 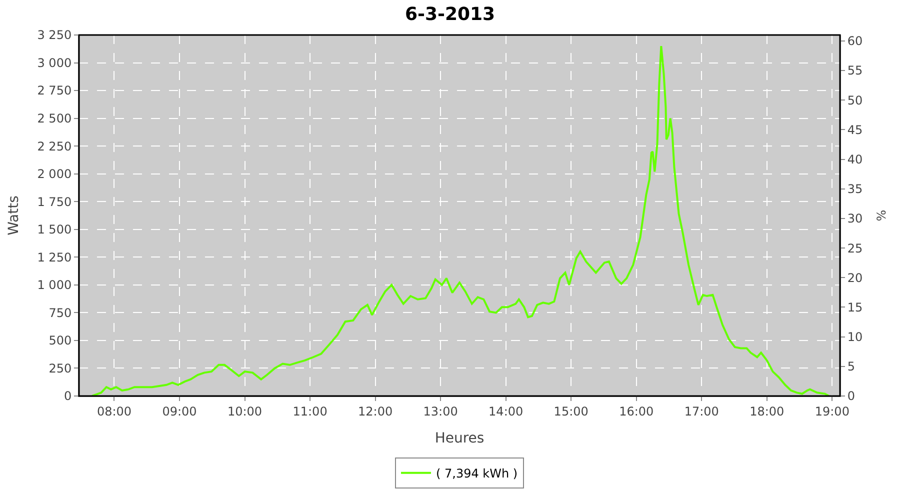 What do you see at coordinates (54, 119) in the screenshot?
I see `y-tick-label: 2 500` at bounding box center [54, 119].